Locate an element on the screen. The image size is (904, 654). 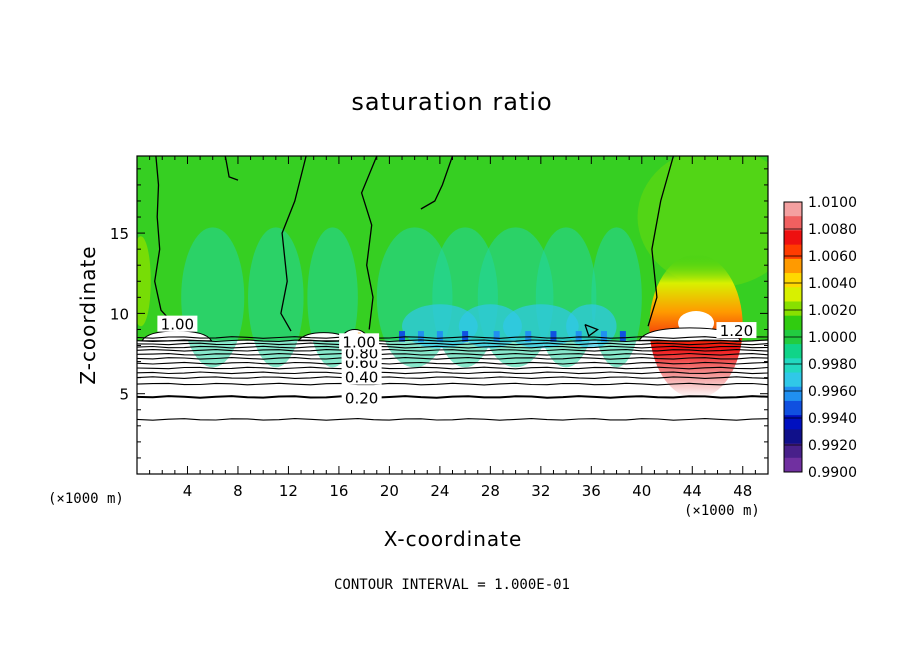
x-tick-label-10: 44 is located at coordinates (692, 491).